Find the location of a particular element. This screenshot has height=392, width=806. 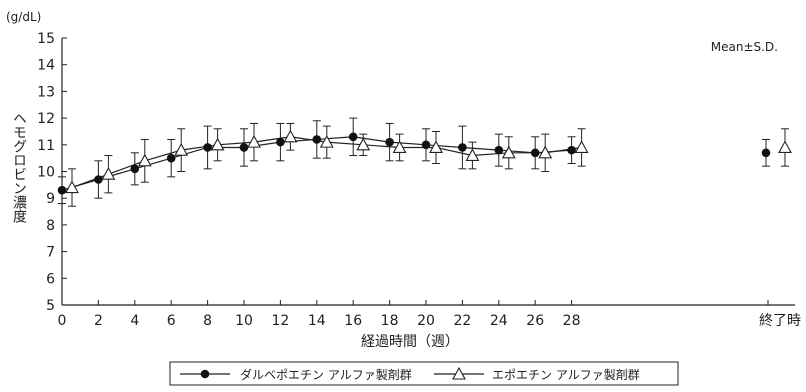

x-tick-label: 18 is located at coordinates (390, 321).